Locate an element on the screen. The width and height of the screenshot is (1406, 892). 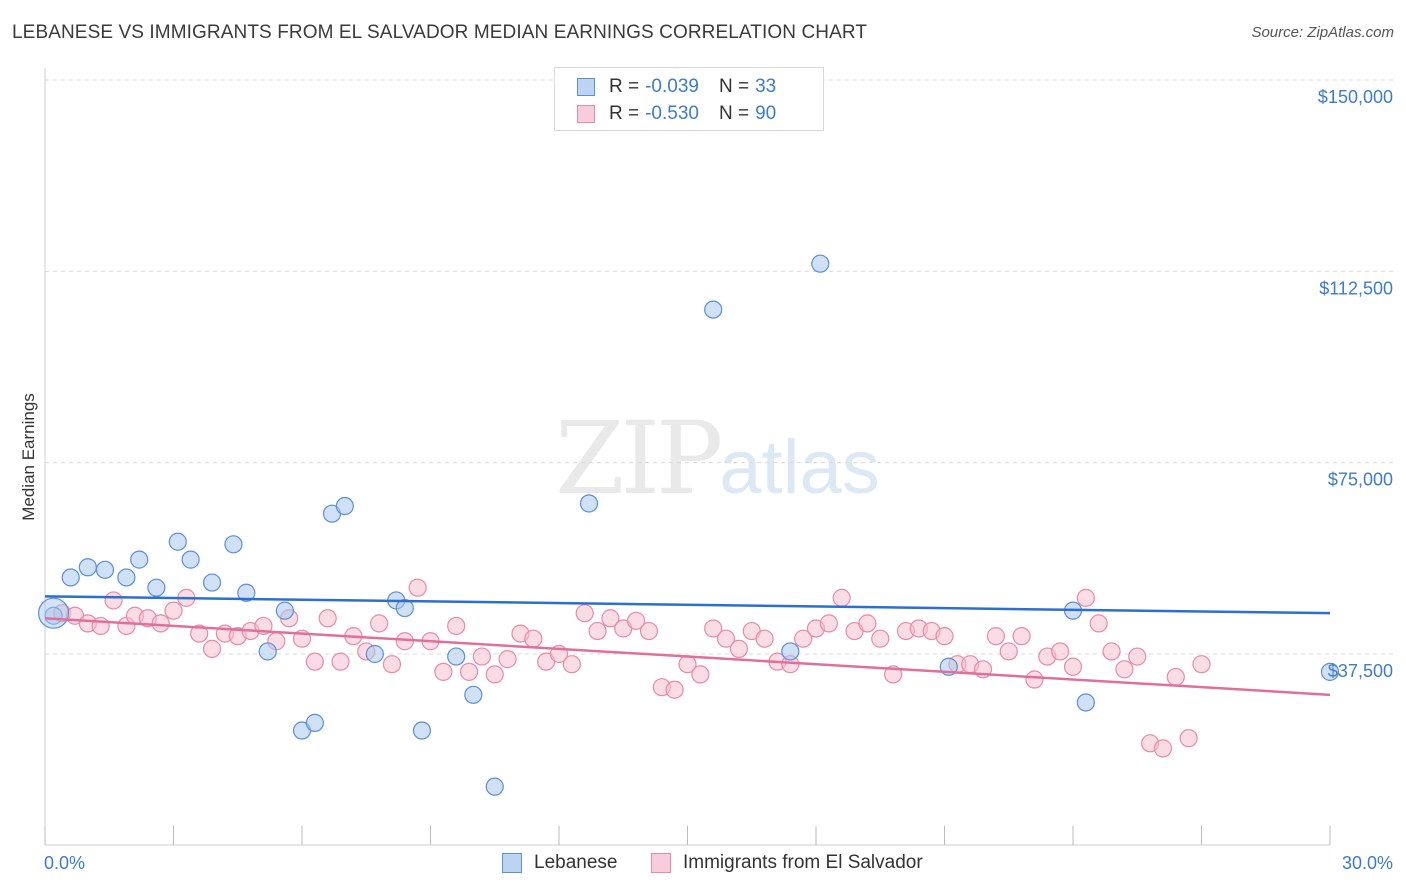
x-tick-label: 0.0% is located at coordinates (64, 863).